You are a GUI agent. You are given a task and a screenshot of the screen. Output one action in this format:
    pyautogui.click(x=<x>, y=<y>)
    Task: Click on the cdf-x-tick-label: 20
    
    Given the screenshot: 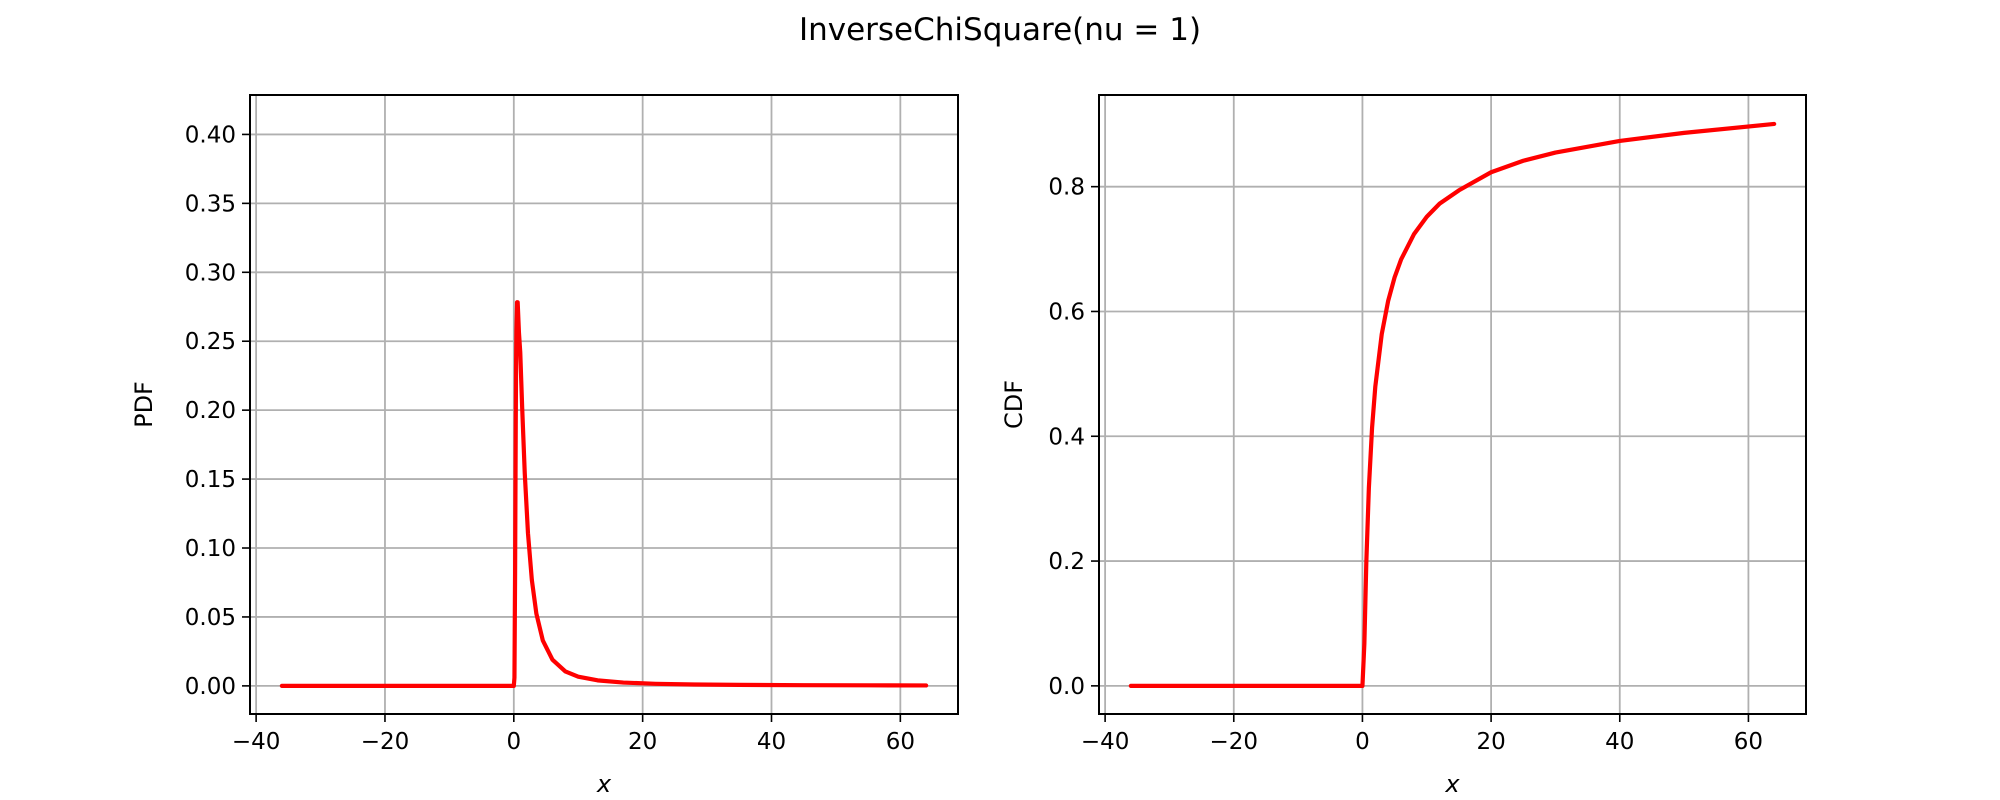 What is the action you would take?
    pyautogui.click(x=1490, y=742)
    